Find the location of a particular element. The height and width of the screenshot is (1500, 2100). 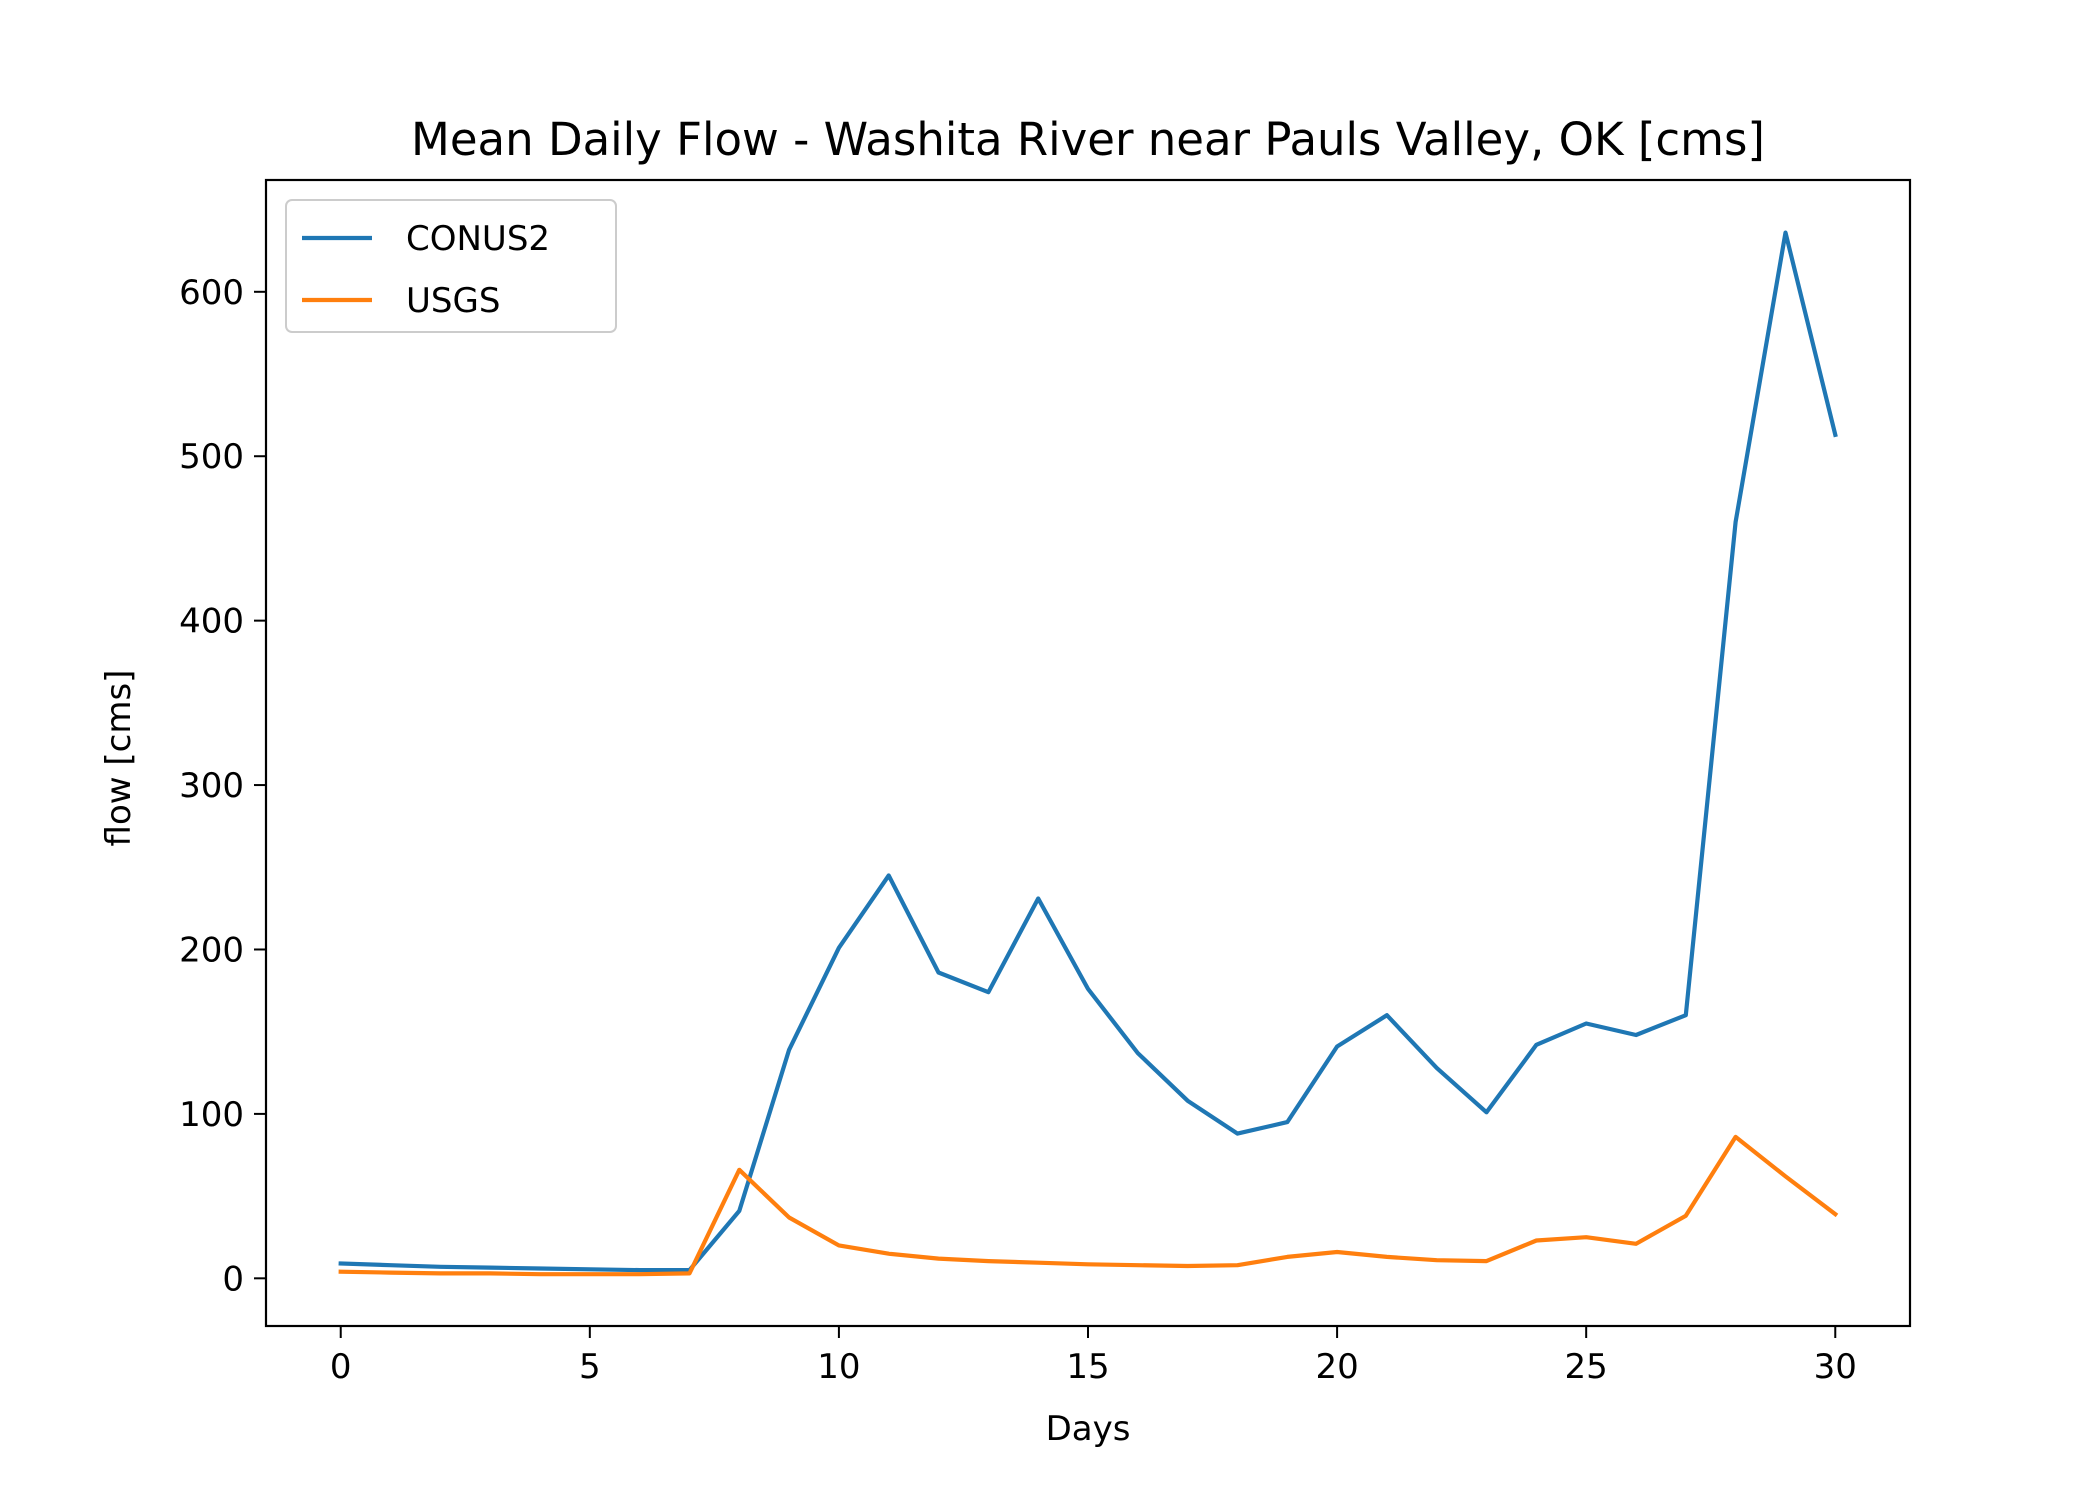

series-line-usgs is located at coordinates (1088, 1205).